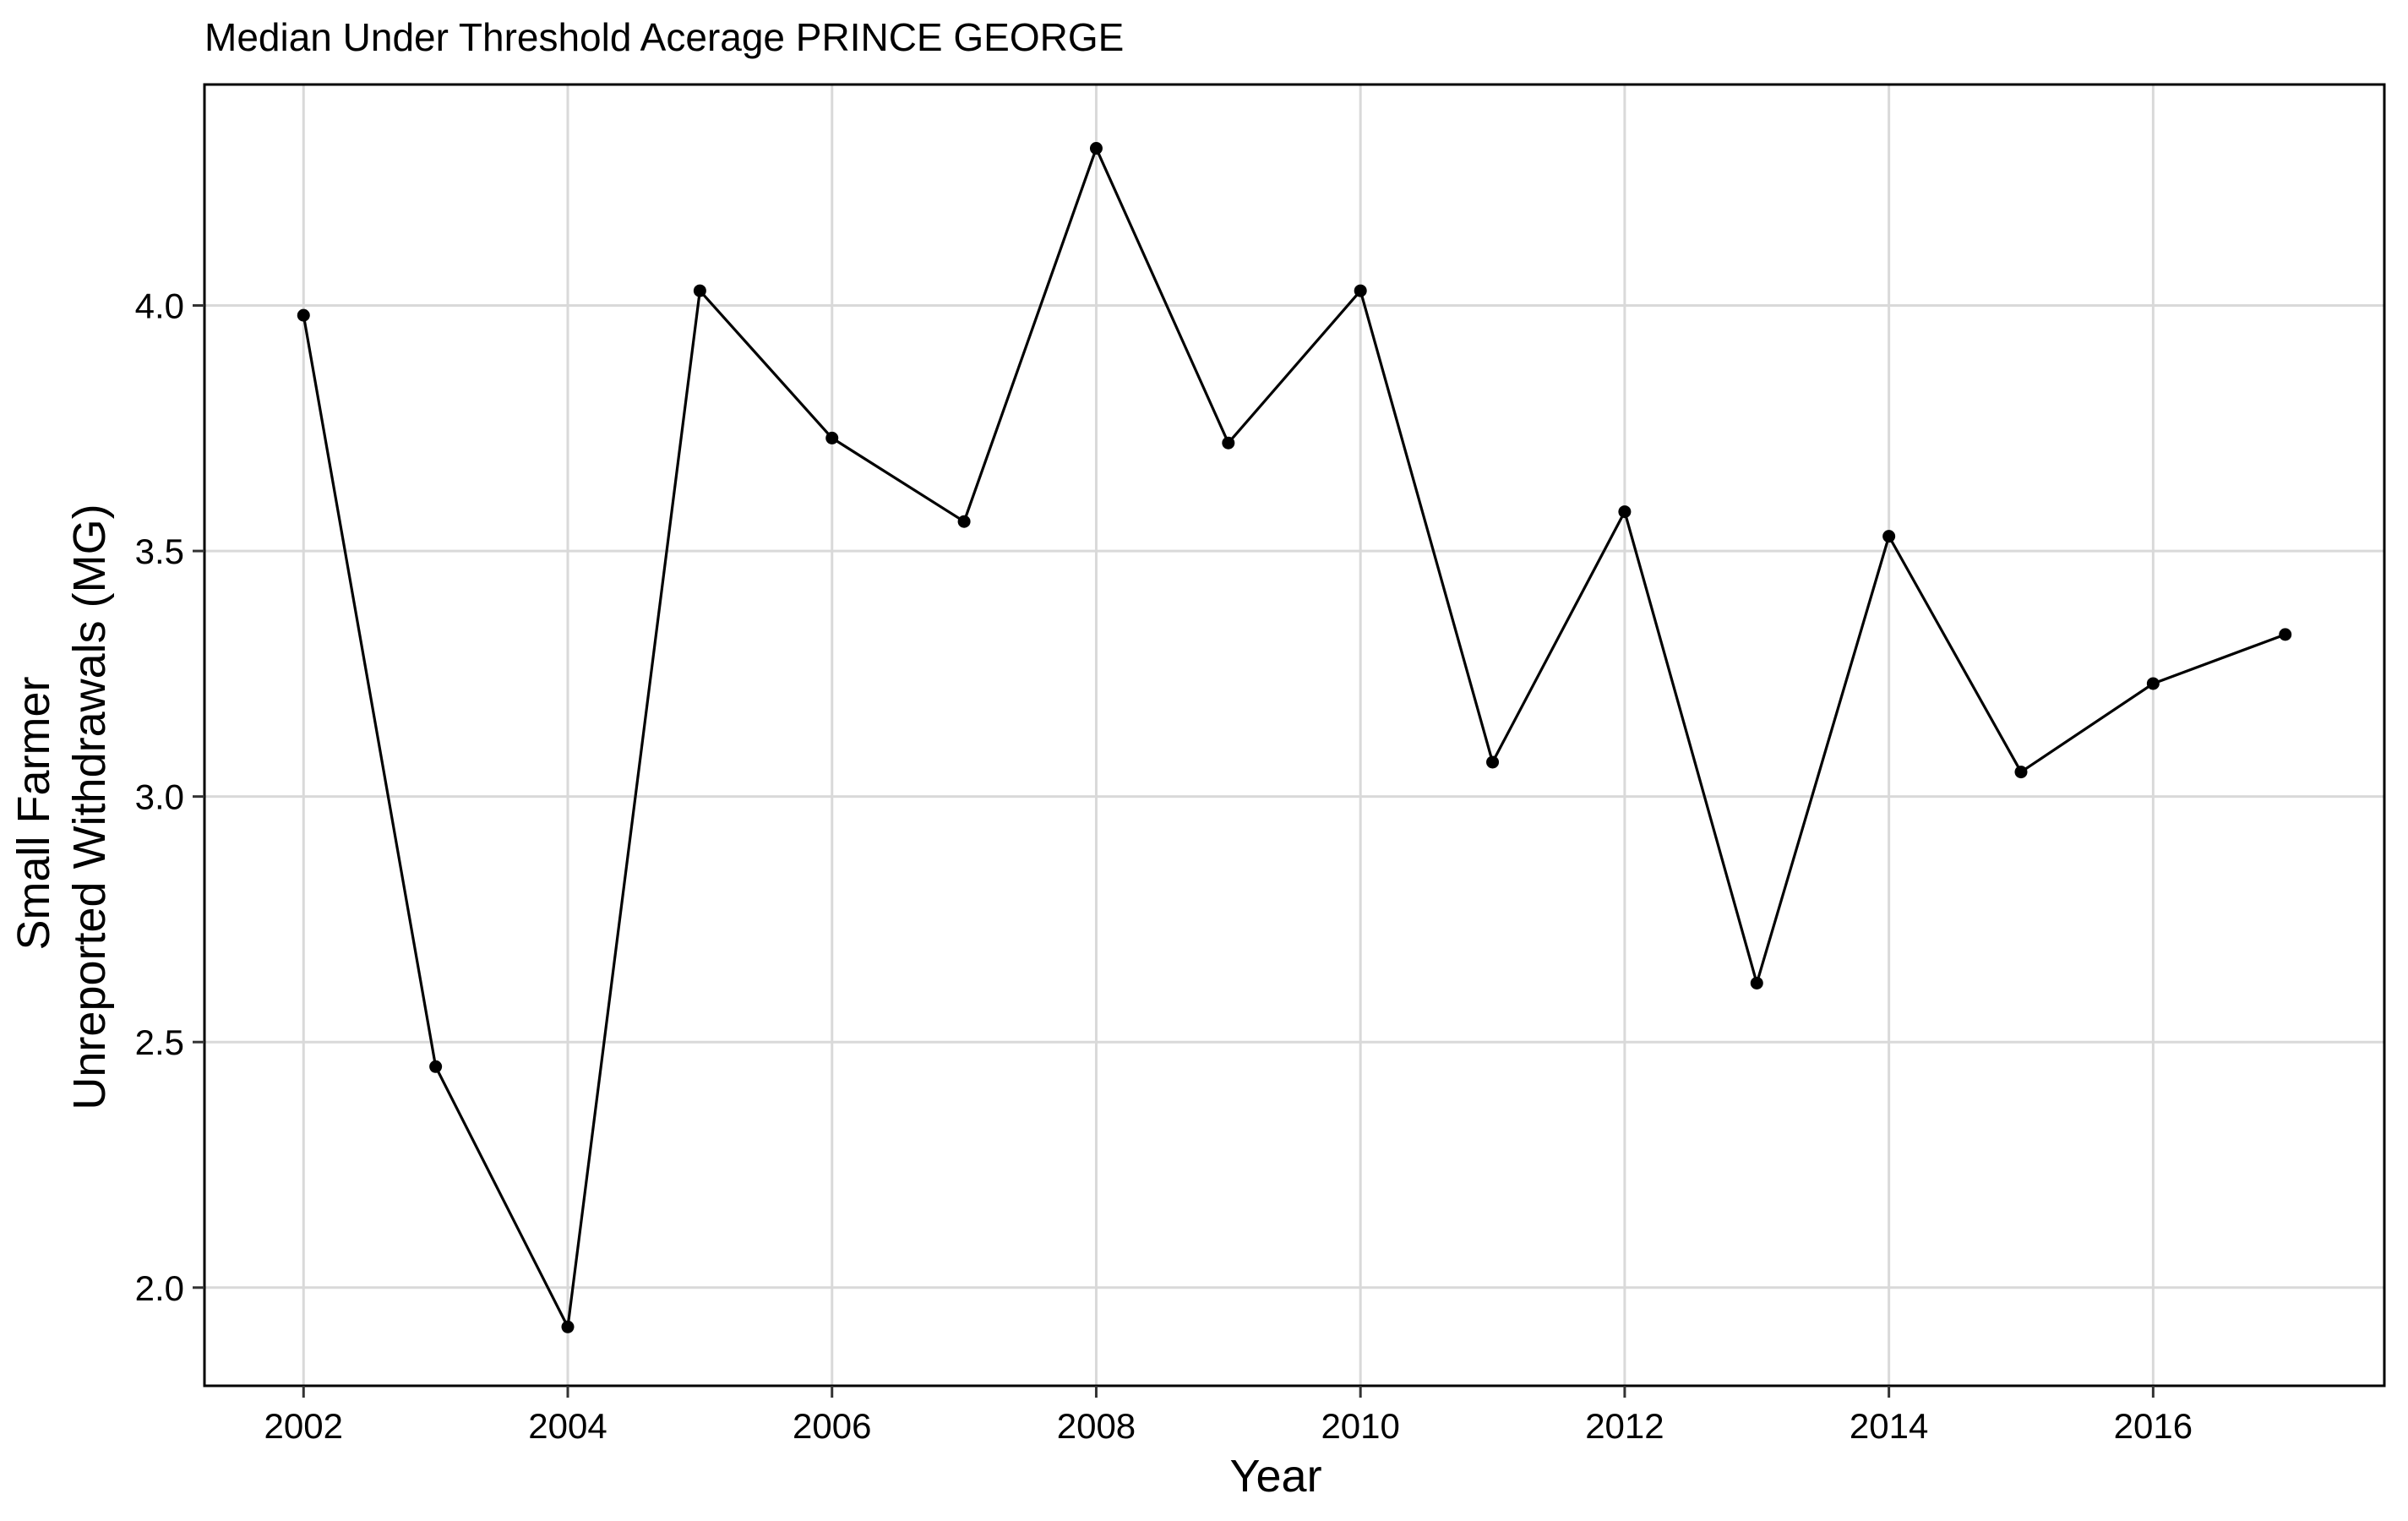 Image resolution: width=2408 pixels, height=1521 pixels. What do you see at coordinates (159, 1042) in the screenshot?
I see `y-tick-label: 2.5` at bounding box center [159, 1042].